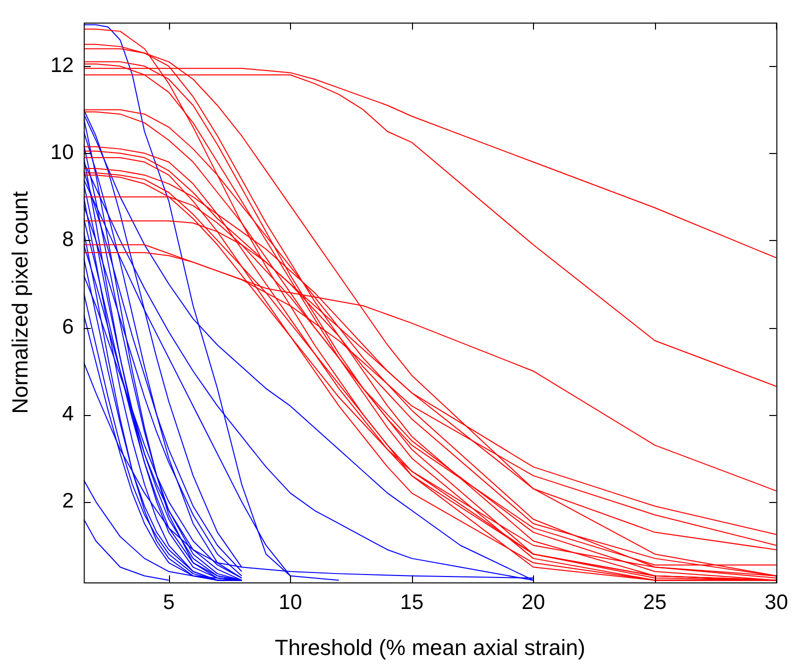 The image size is (796, 670). Describe the element at coordinates (290, 602) in the screenshot. I see `x-tick-label: 10` at that location.